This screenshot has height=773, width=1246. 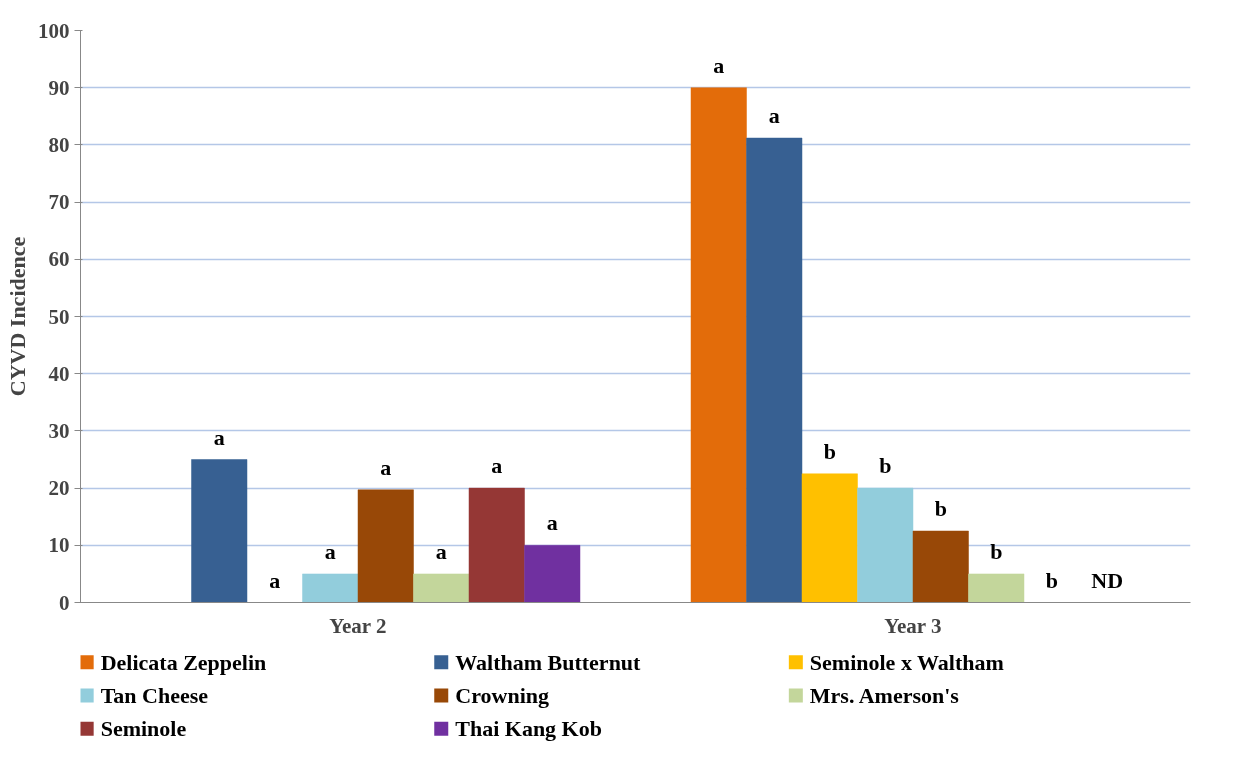 I want to click on y-tick-label: 20, so click(x=59, y=488).